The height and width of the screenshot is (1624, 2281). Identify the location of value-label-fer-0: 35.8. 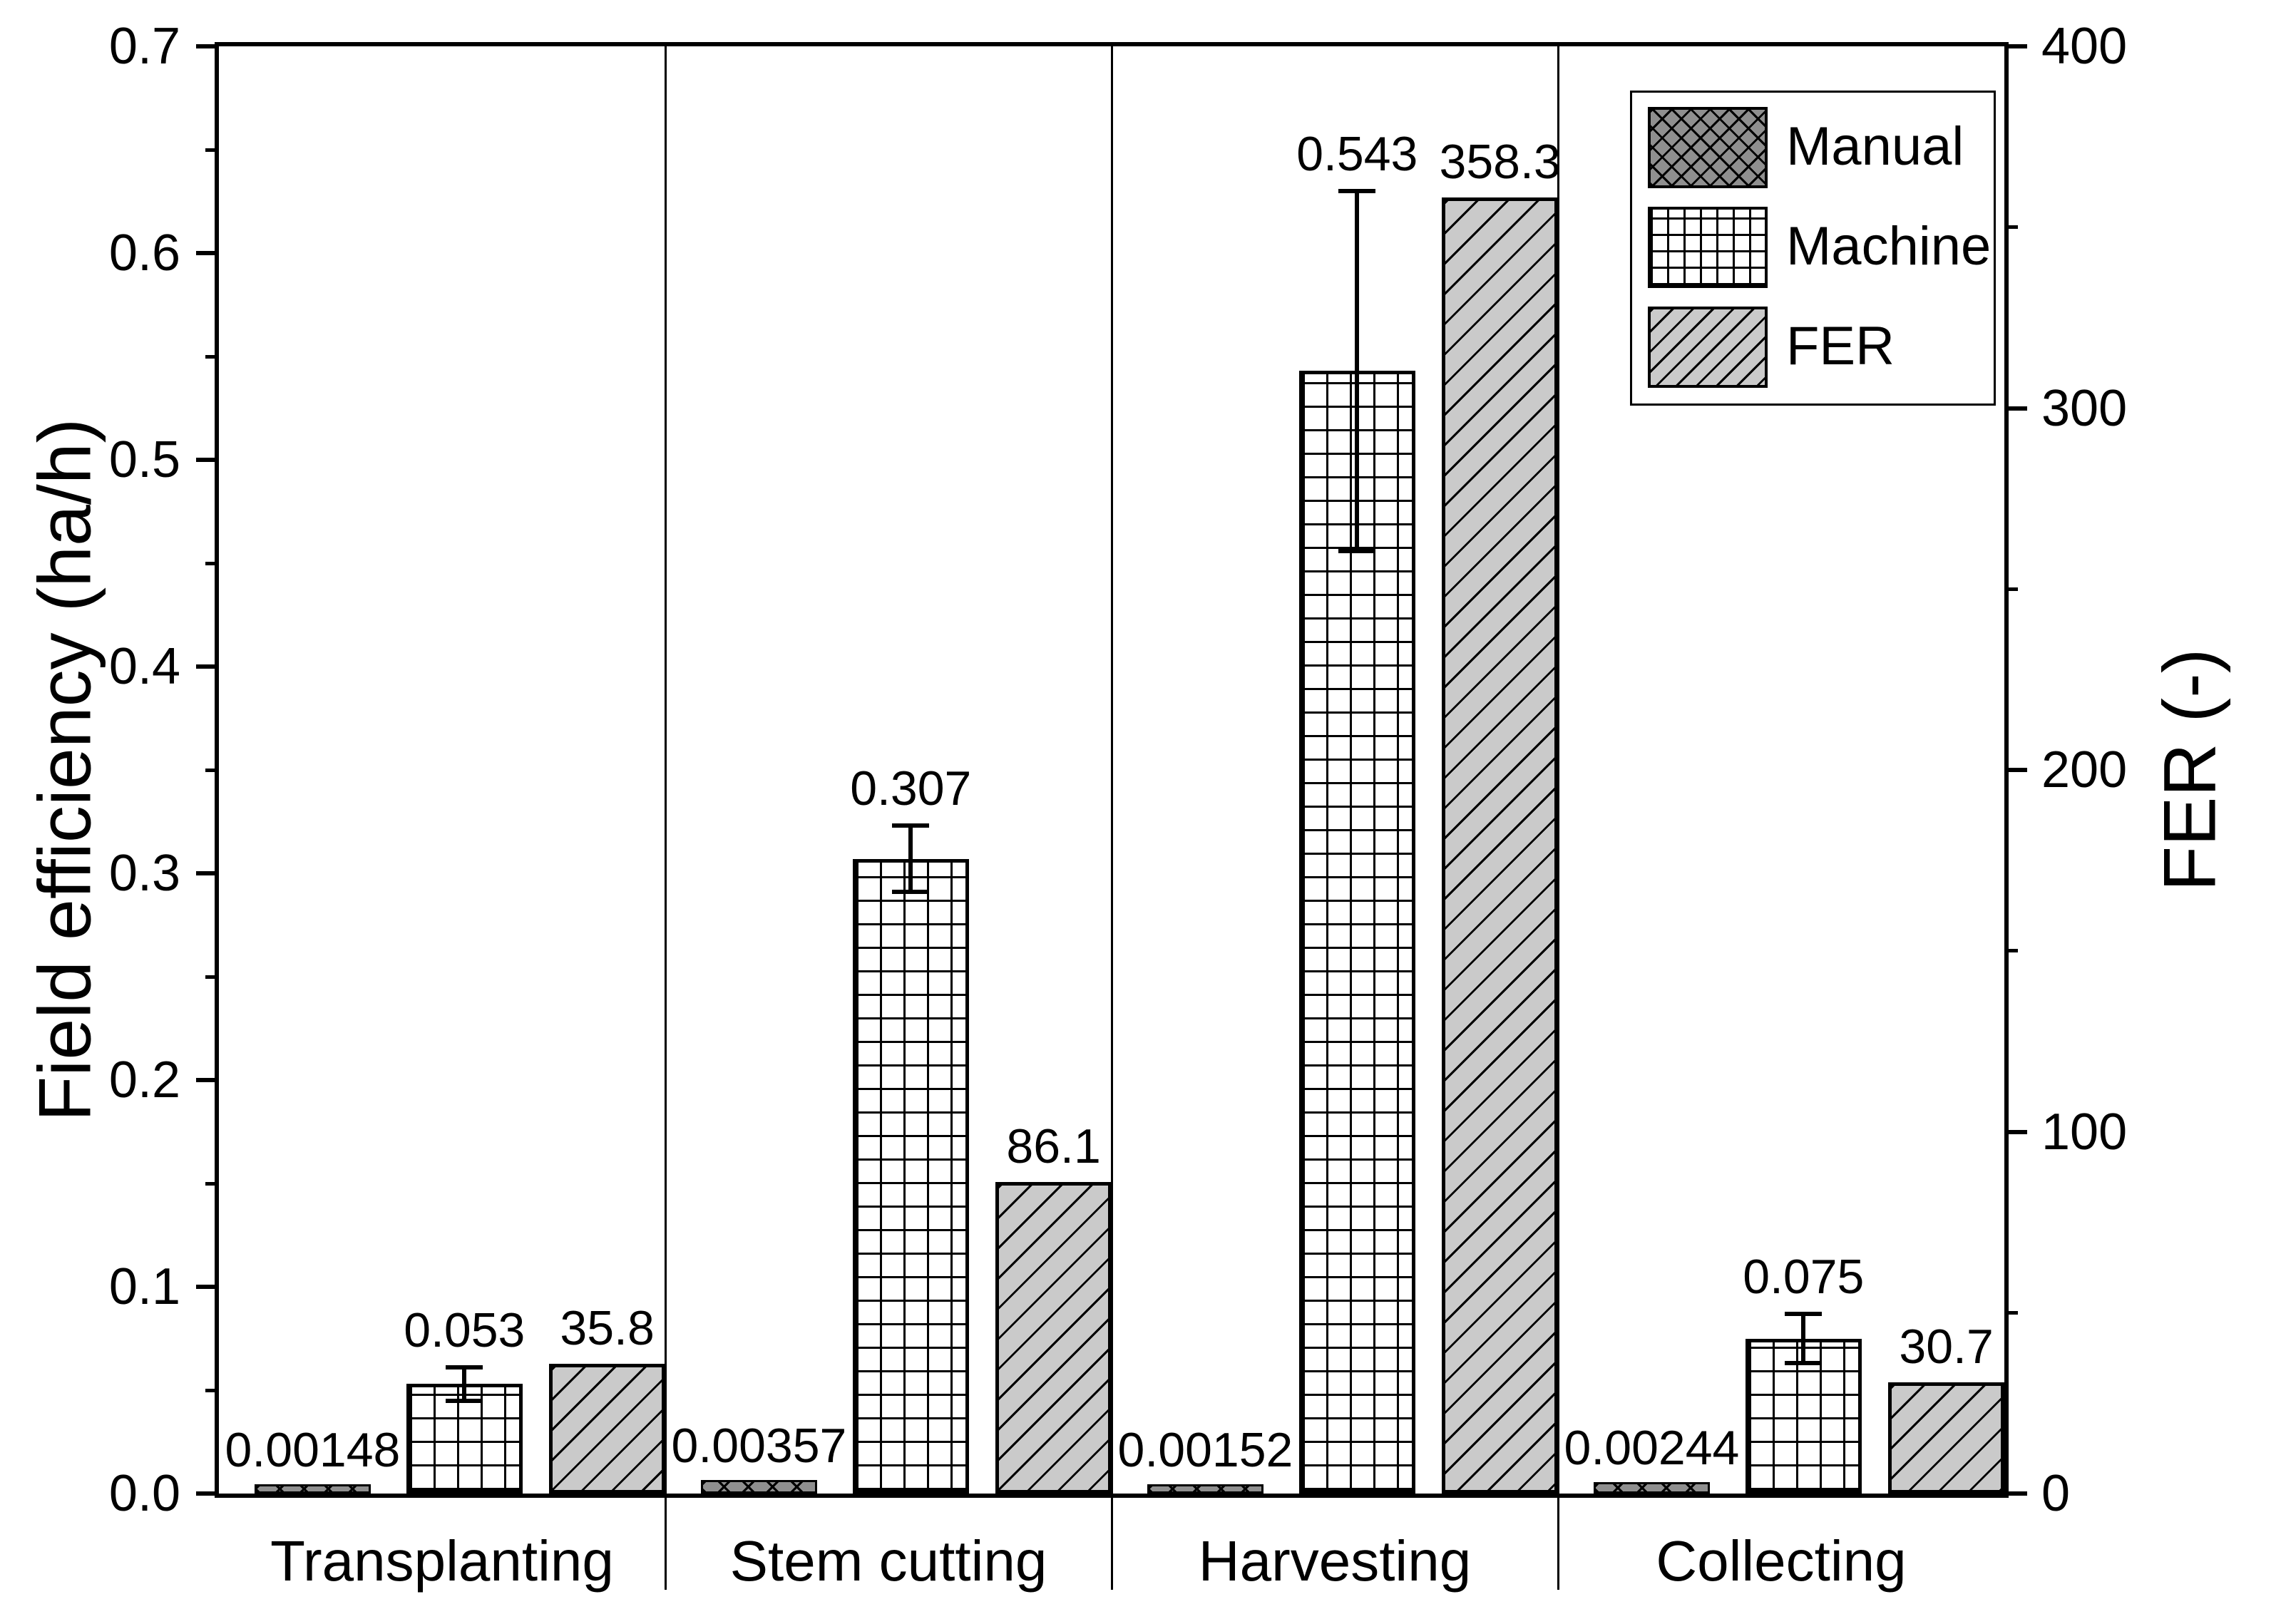
(607, 1328).